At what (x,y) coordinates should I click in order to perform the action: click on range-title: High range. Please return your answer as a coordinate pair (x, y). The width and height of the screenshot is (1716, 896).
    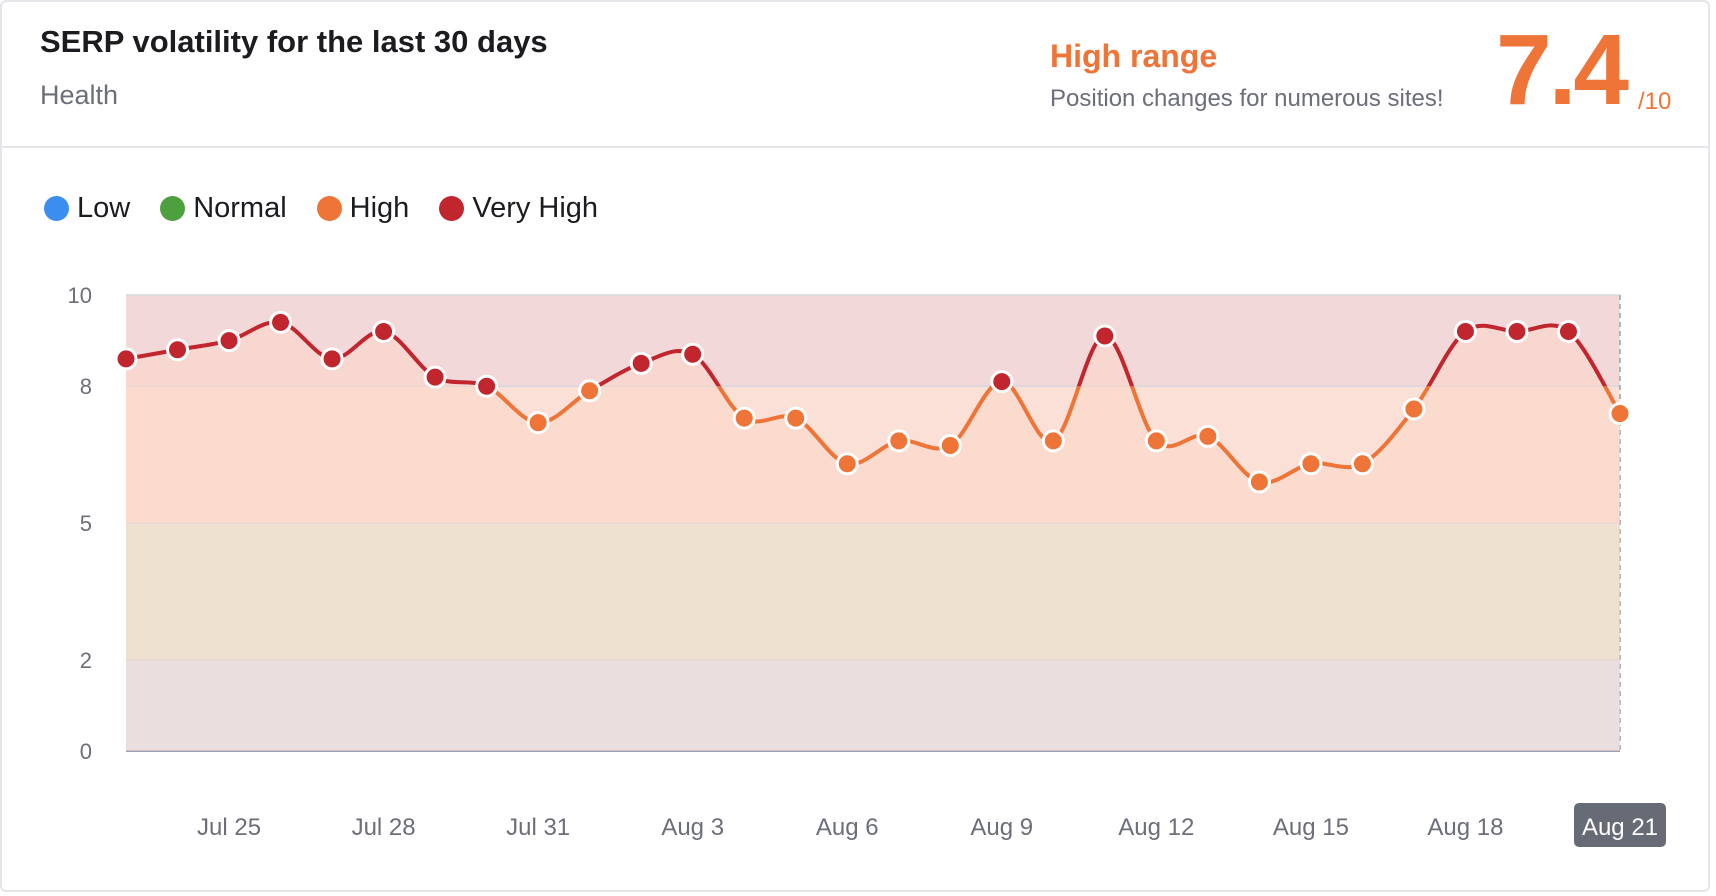
    Looking at the image, I should click on (1134, 56).